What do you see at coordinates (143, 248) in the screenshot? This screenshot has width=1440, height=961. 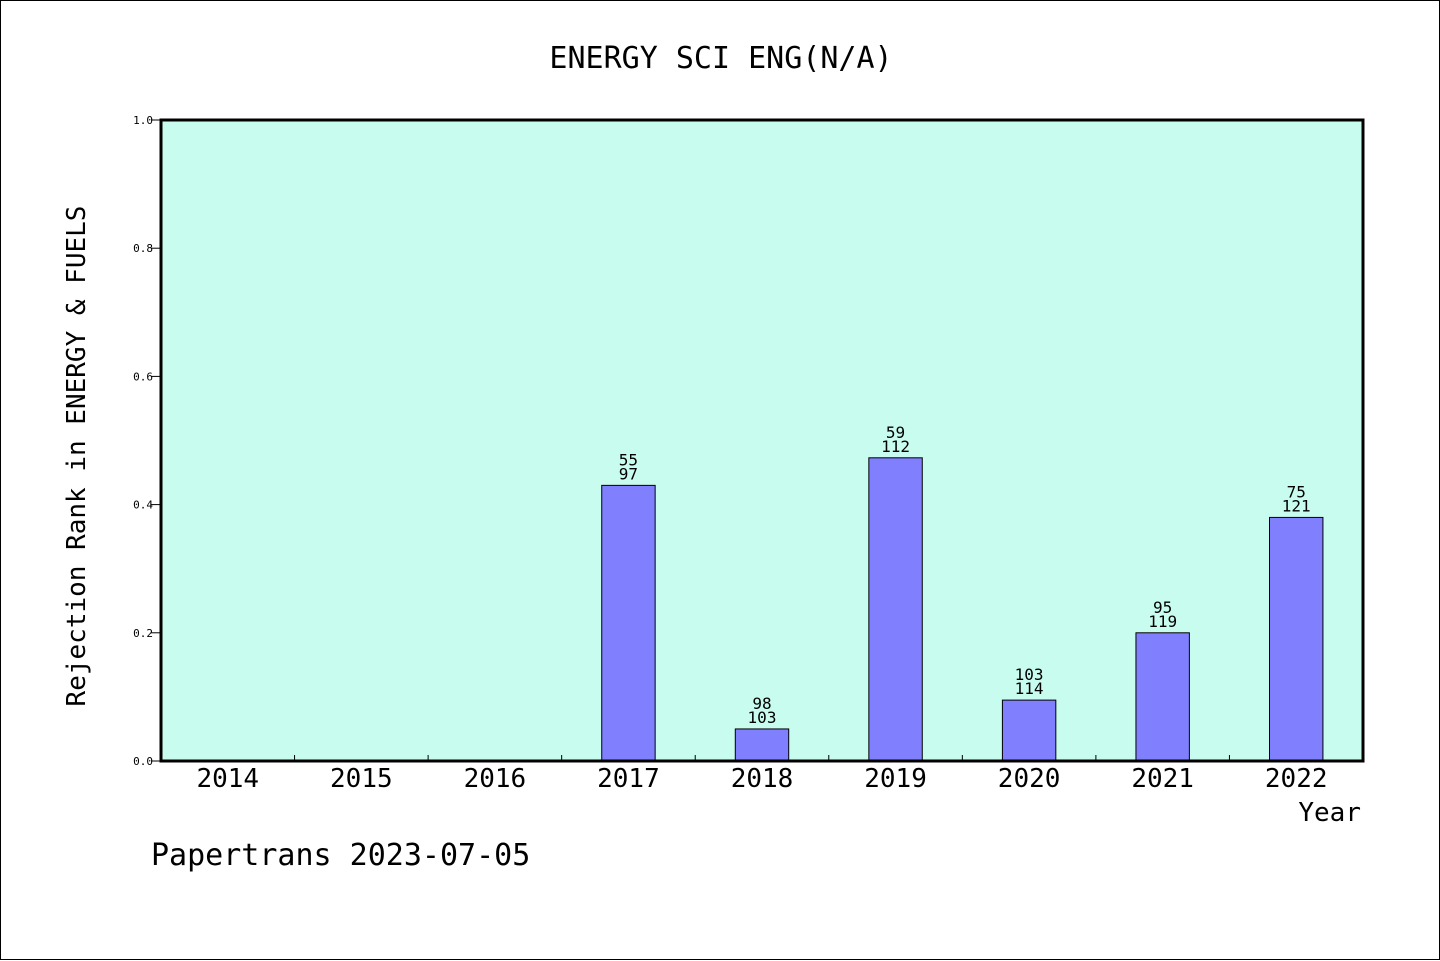 I see `y-tick-label: 0.8` at bounding box center [143, 248].